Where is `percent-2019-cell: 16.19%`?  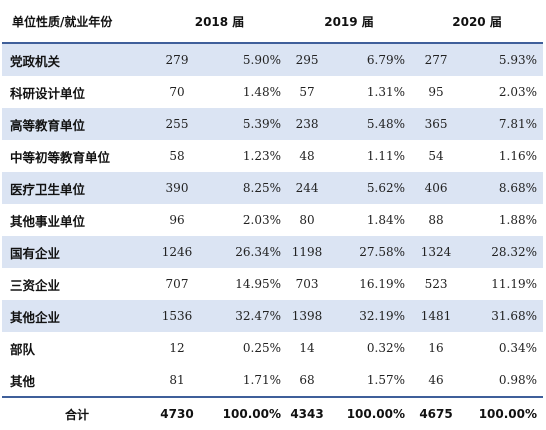
percent-2019-cell: 16.19% is located at coordinates (382, 284).